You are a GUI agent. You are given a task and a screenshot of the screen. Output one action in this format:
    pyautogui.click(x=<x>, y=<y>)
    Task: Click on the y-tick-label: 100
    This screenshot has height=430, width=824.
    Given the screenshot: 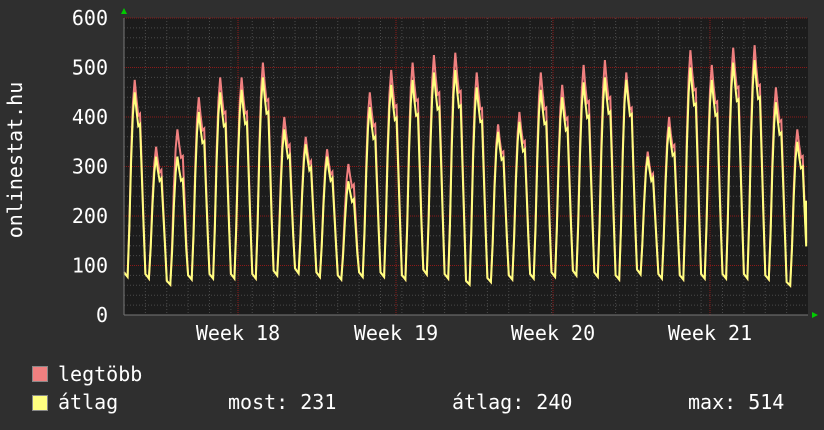 What is the action you would take?
    pyautogui.click(x=90, y=266)
    